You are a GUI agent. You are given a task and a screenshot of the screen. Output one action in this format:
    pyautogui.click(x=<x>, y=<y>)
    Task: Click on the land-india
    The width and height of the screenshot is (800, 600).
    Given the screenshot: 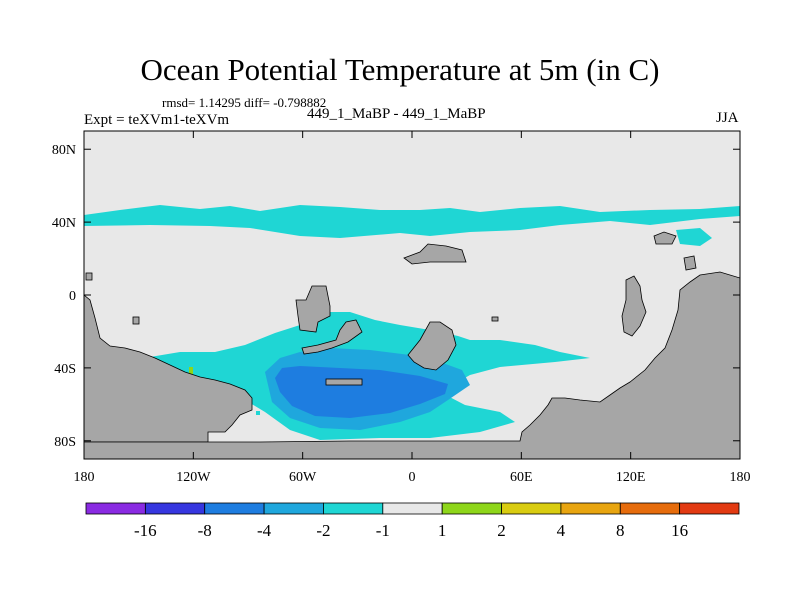 What is the action you would take?
    pyautogui.click(x=634, y=306)
    